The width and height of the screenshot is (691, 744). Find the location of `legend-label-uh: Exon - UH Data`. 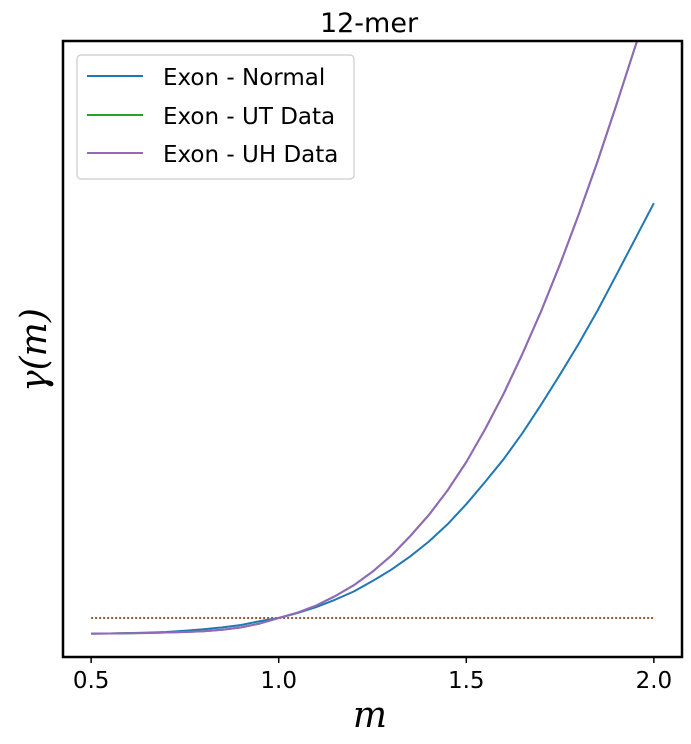

legend-label-uh: Exon - UH Data is located at coordinates (250, 155).